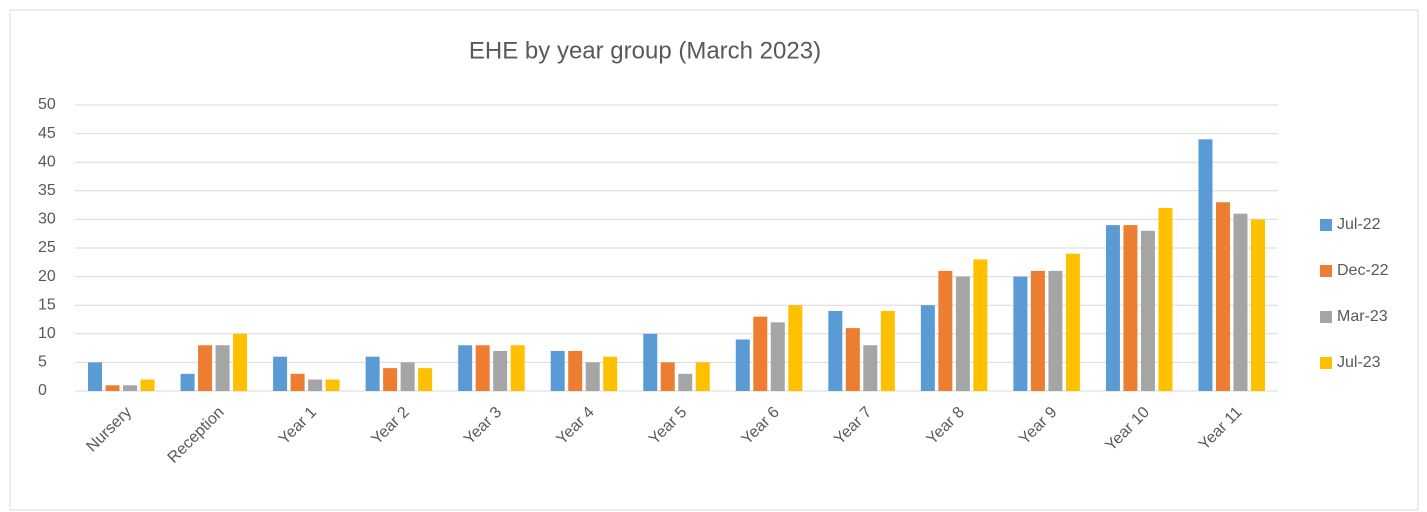 The width and height of the screenshot is (1427, 512). What do you see at coordinates (47, 104) in the screenshot?
I see `y-tick-label: 50` at bounding box center [47, 104].